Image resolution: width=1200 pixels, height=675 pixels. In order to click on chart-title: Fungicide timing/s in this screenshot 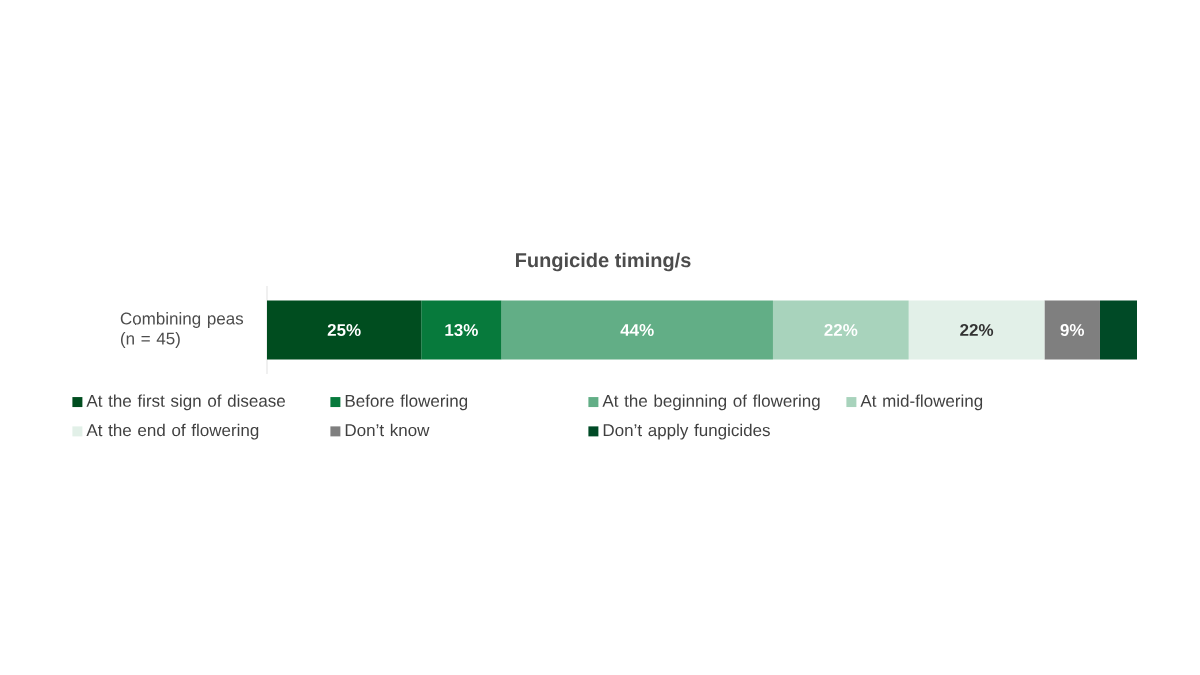, I will do `click(603, 262)`.